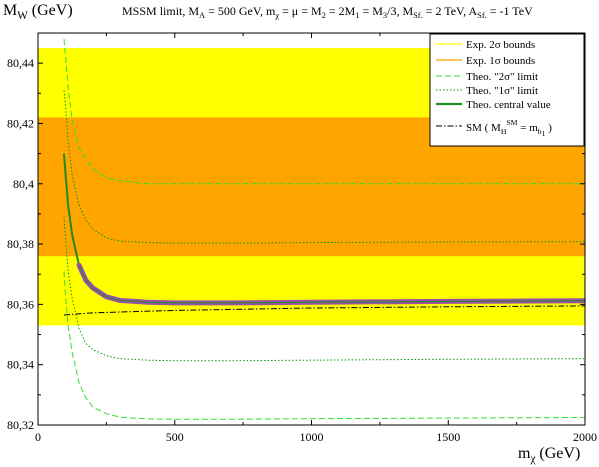  I want to click on y-tick-label: 80,4, so click(23, 184).